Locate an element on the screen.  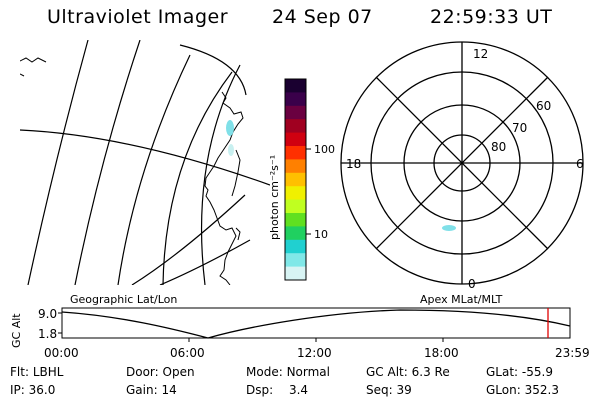
mode-label: Mode: is located at coordinates (264, 372).